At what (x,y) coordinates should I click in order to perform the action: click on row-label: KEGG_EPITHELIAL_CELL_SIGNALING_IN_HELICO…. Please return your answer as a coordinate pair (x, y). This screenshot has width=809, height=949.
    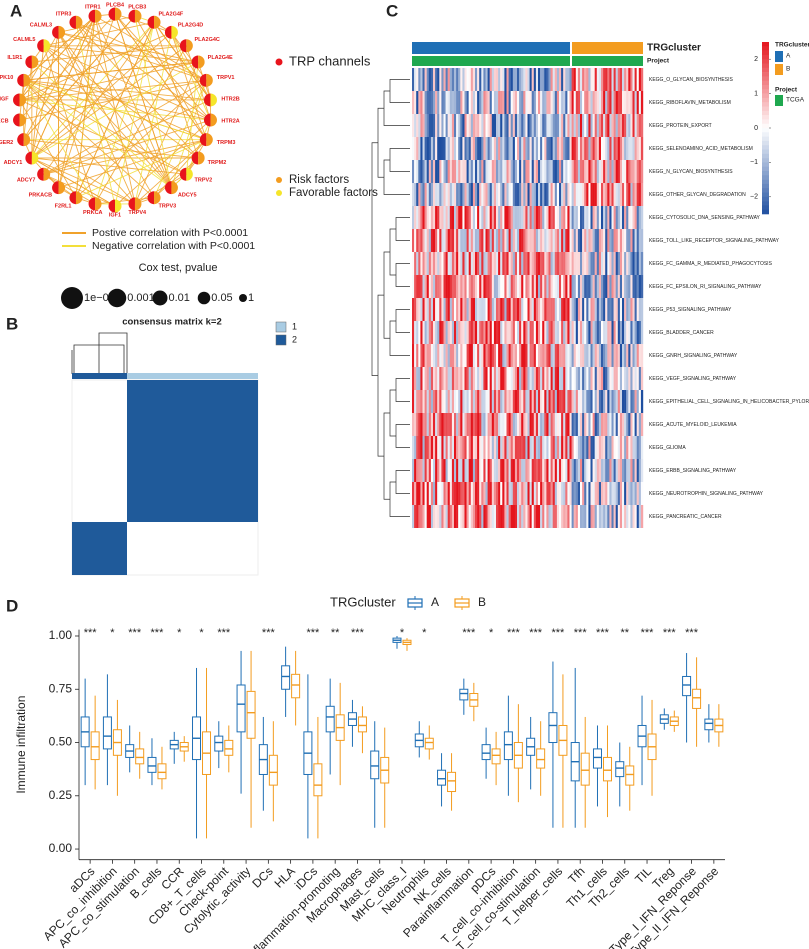
    Looking at the image, I should click on (729, 402).